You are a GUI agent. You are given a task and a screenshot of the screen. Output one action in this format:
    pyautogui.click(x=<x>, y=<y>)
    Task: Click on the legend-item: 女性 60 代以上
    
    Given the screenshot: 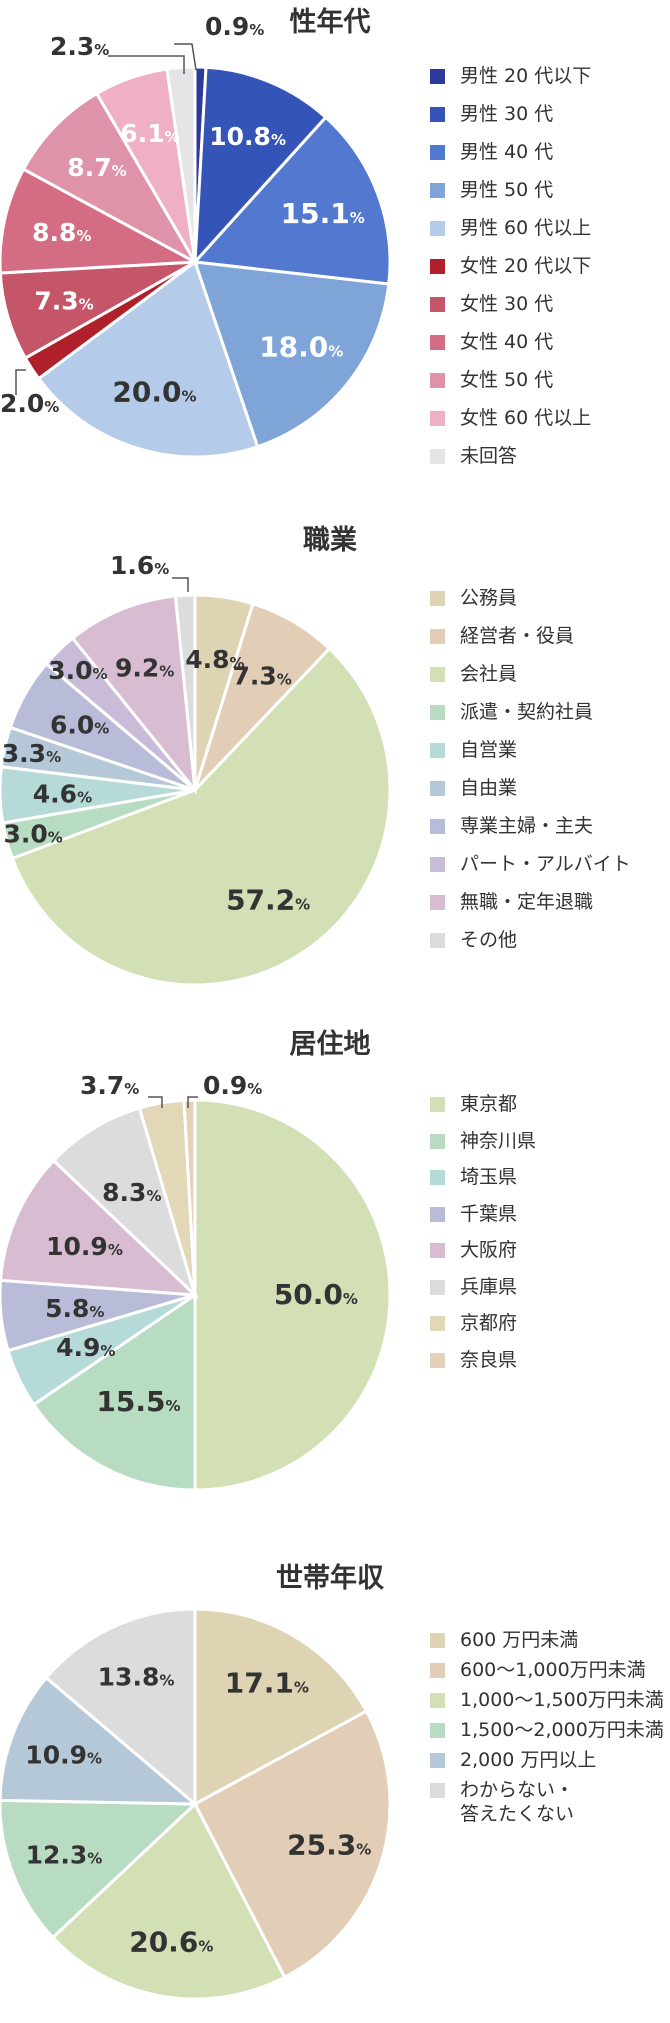 What is the action you would take?
    pyautogui.click(x=510, y=418)
    